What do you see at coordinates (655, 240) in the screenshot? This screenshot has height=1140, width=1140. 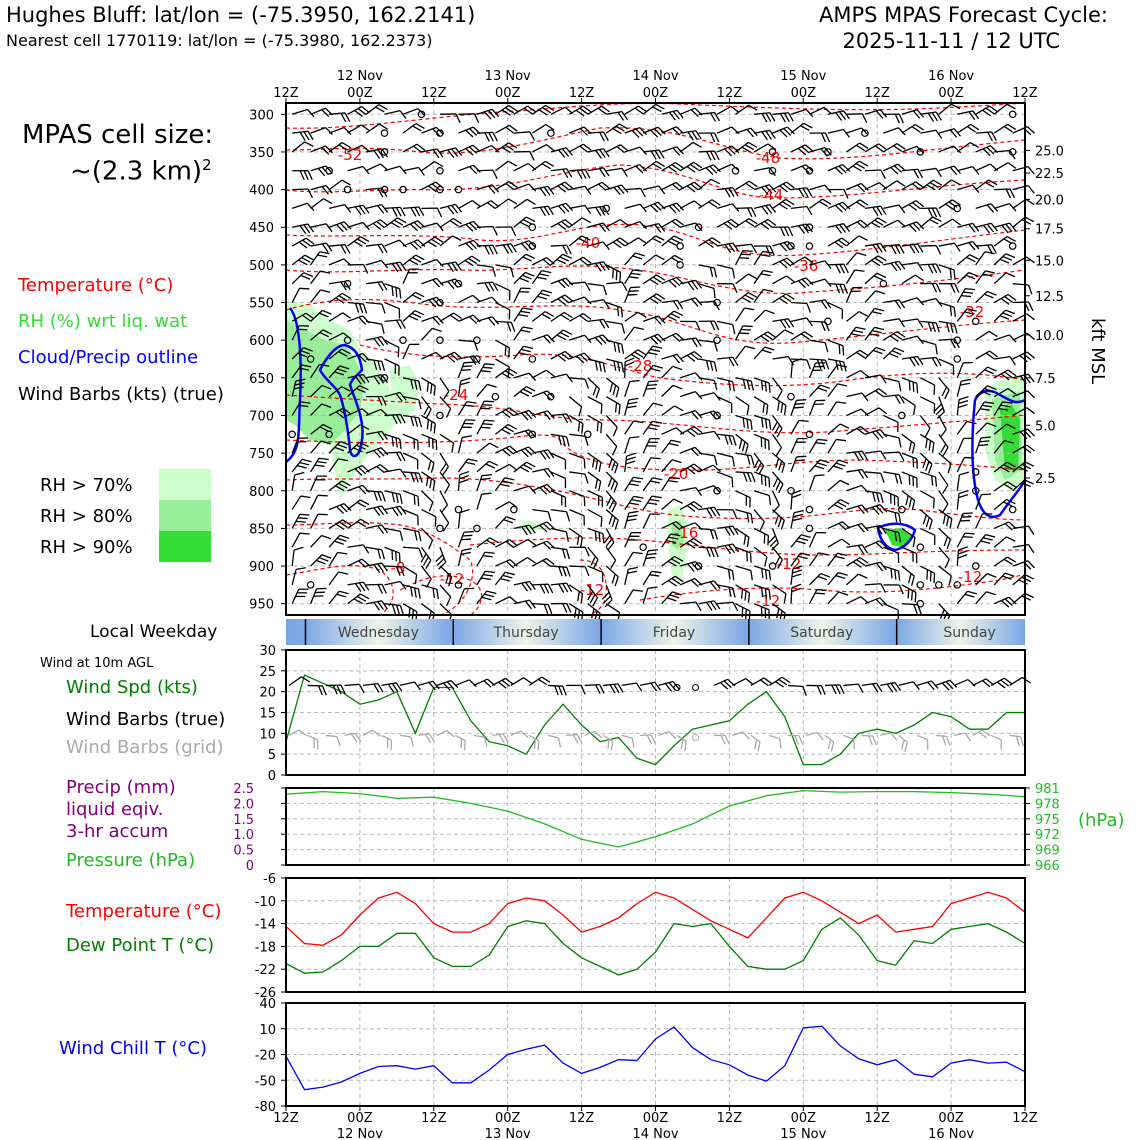 I see `temperature-contour` at bounding box center [655, 240].